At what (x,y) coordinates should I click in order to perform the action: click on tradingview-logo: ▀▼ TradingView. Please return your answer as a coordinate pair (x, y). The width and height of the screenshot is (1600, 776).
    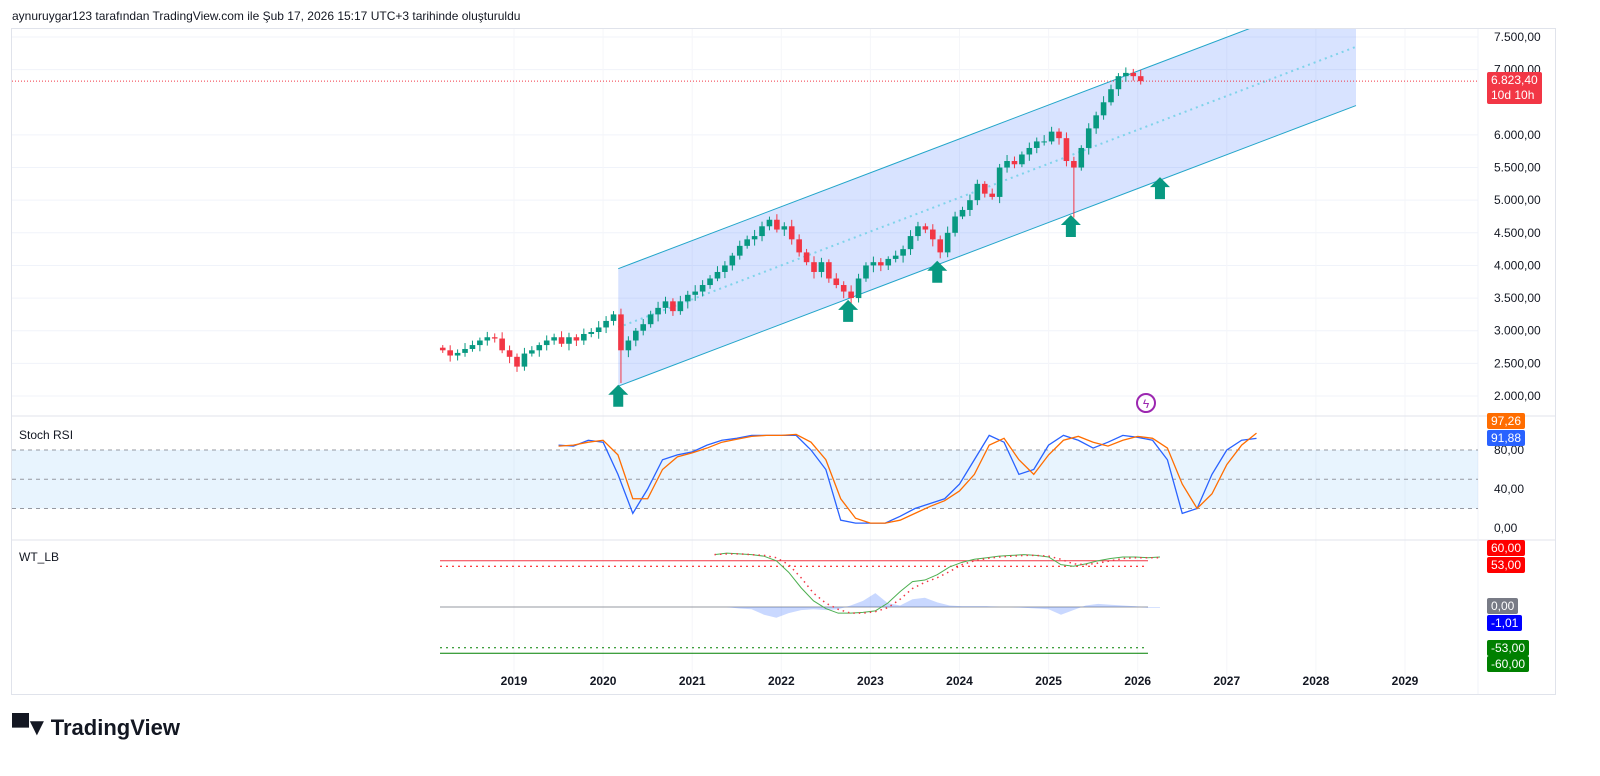
    Looking at the image, I should click on (96, 728).